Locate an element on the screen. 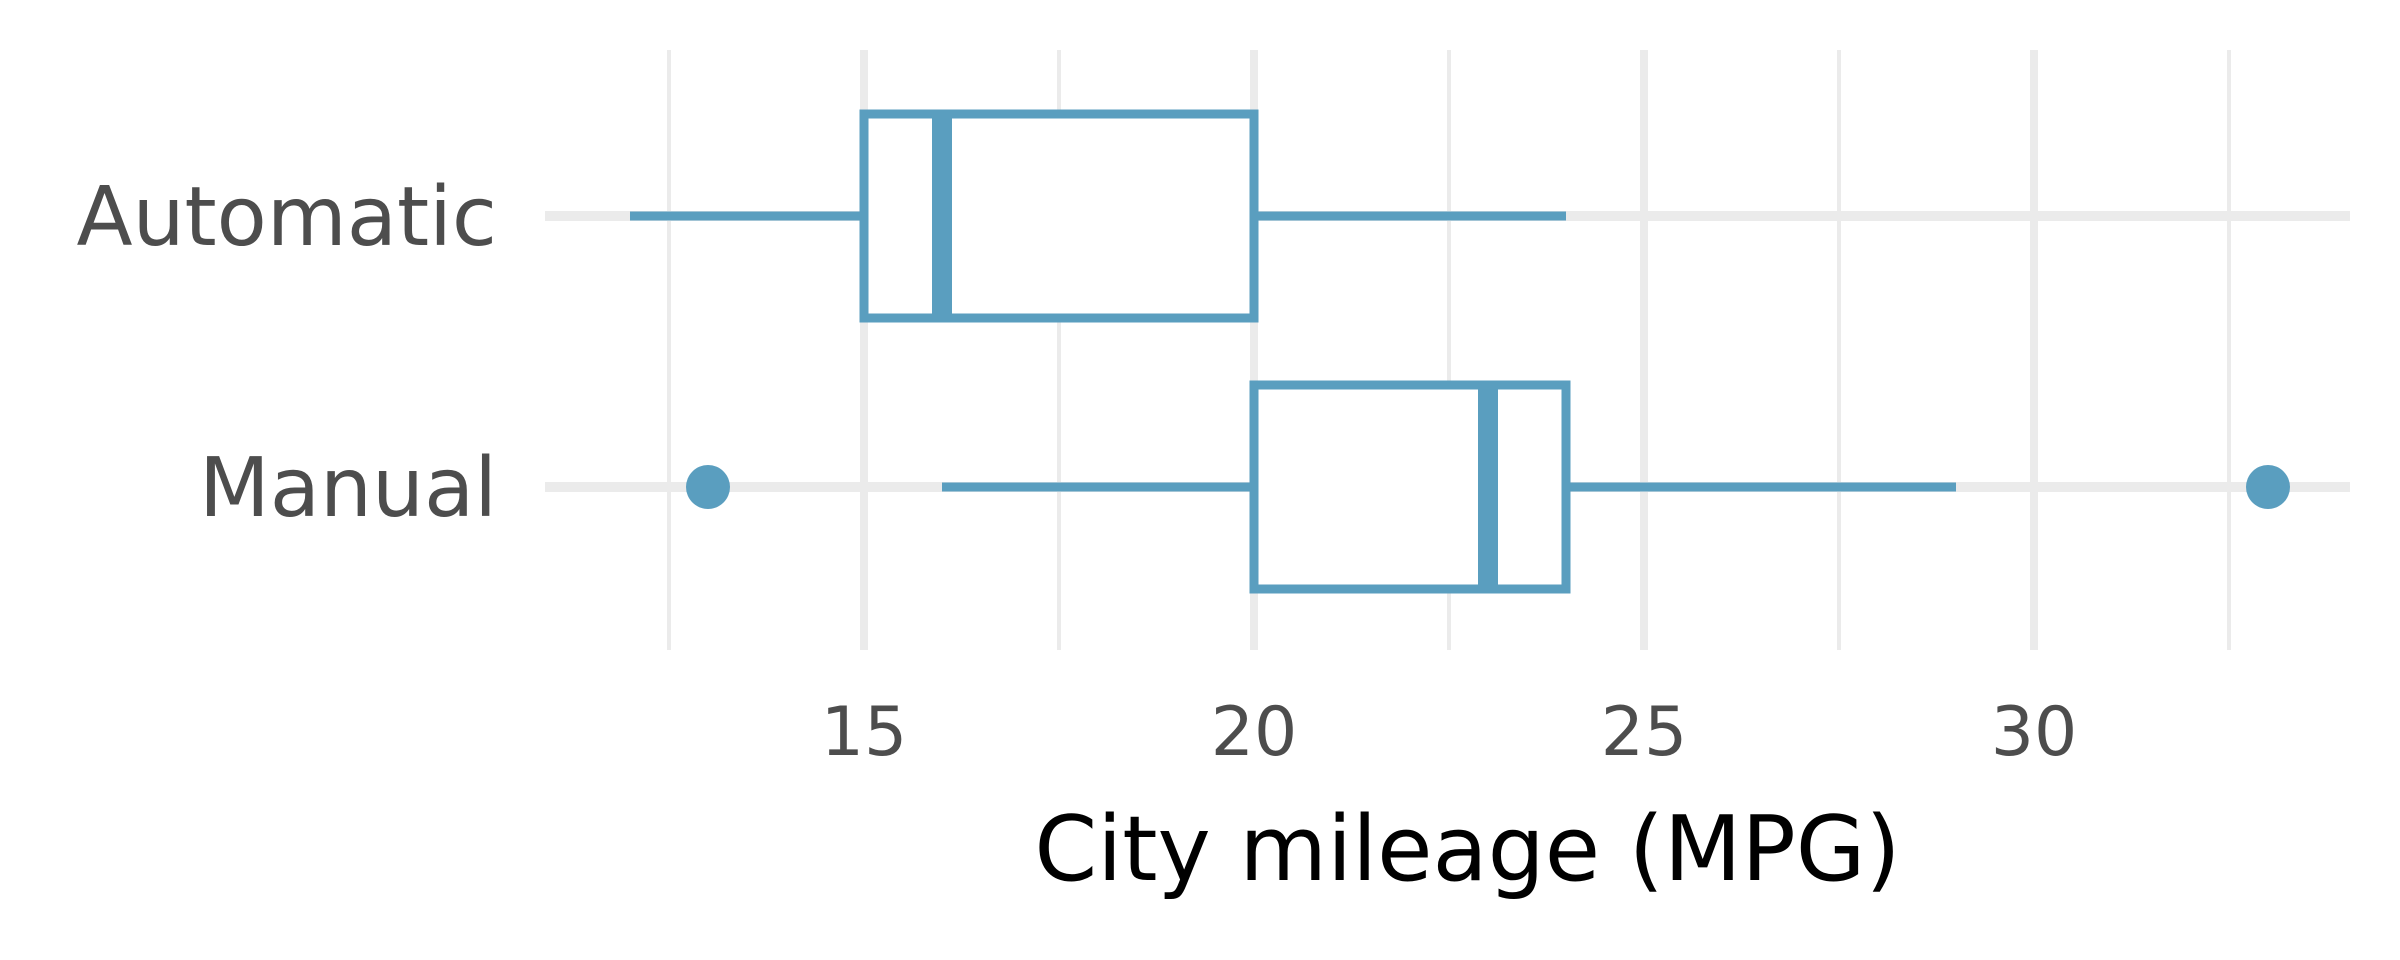 The width and height of the screenshot is (2400, 960). x-axis-title: City mileage (MPG) is located at coordinates (1467, 849).